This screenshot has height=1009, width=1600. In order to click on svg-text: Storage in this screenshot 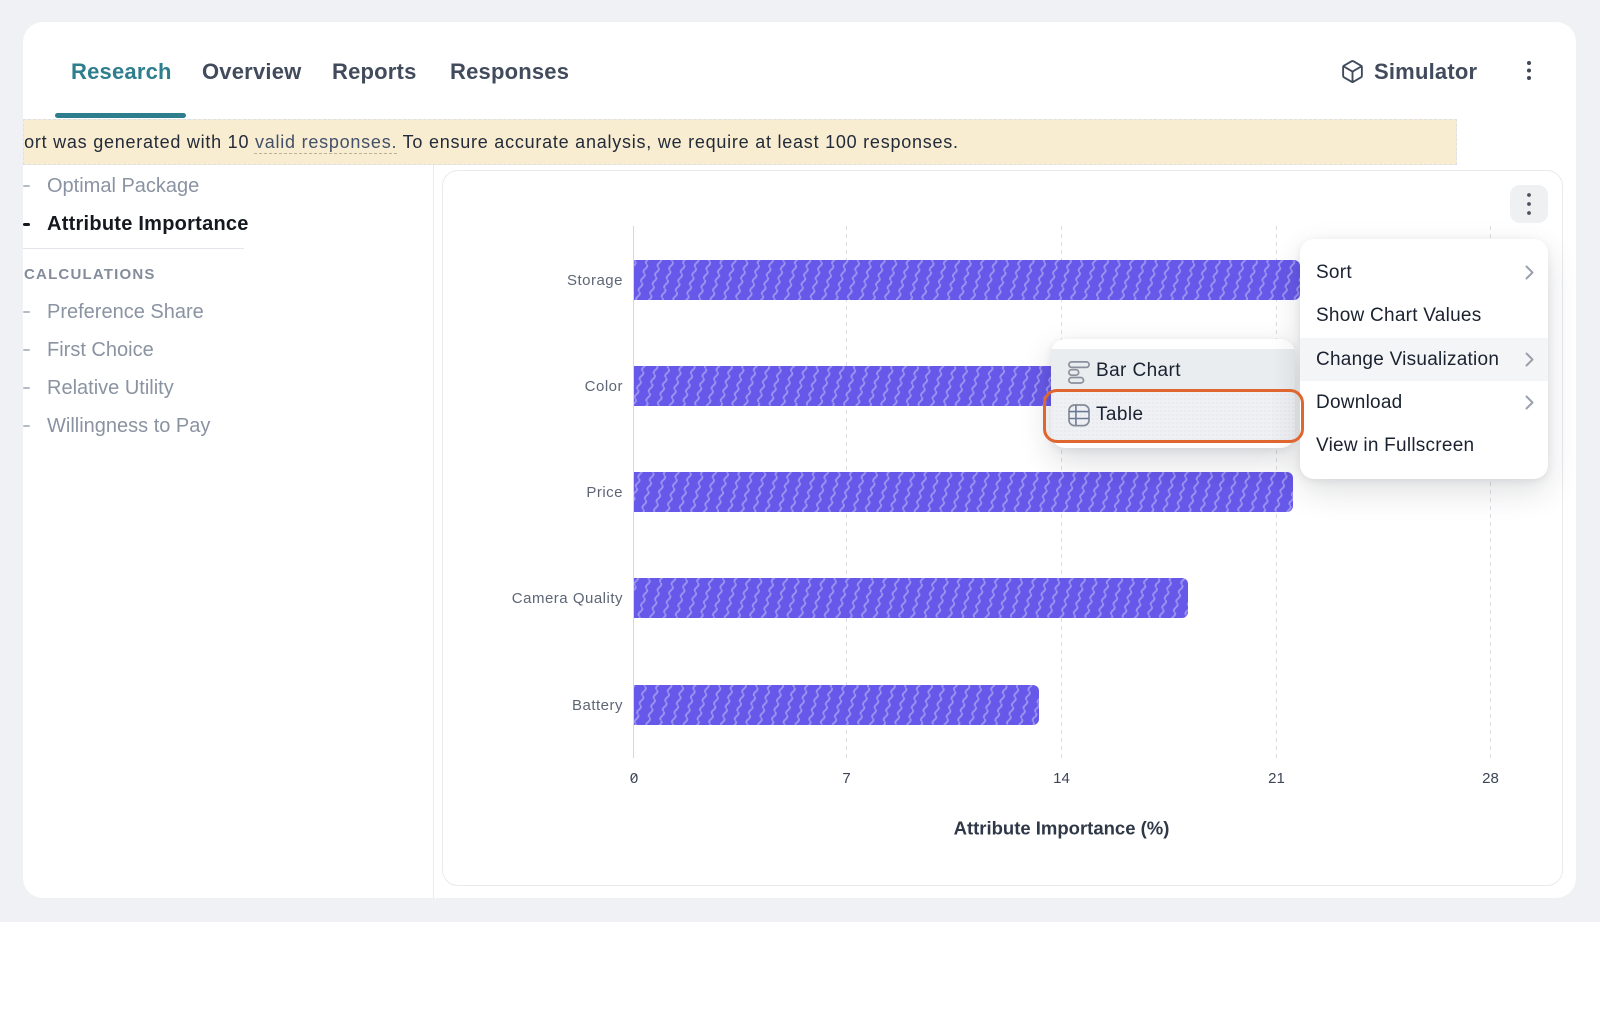, I will do `click(595, 280)`.